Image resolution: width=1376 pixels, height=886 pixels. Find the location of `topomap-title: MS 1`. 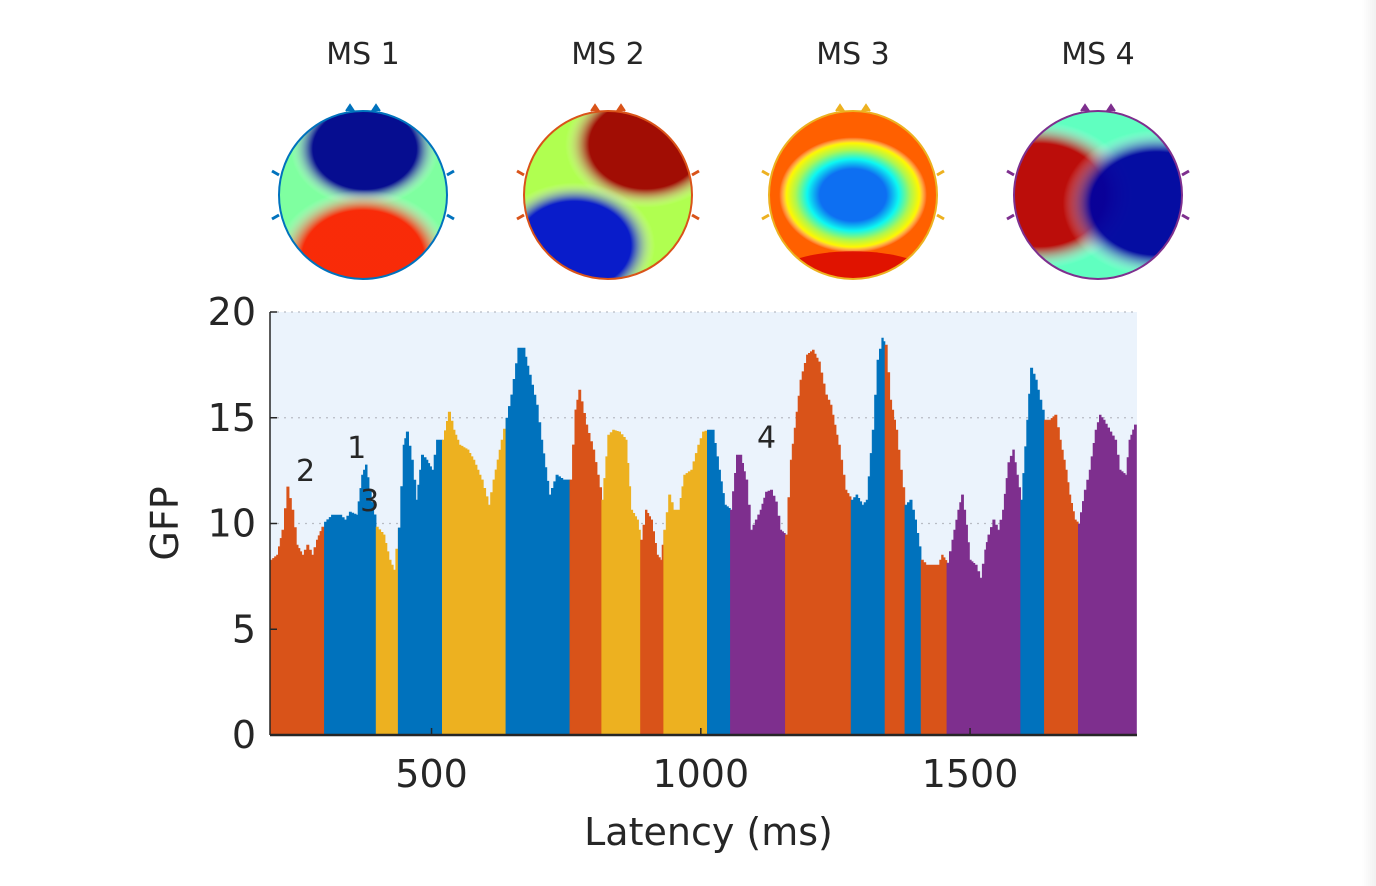

topomap-title: MS 1 is located at coordinates (363, 54).